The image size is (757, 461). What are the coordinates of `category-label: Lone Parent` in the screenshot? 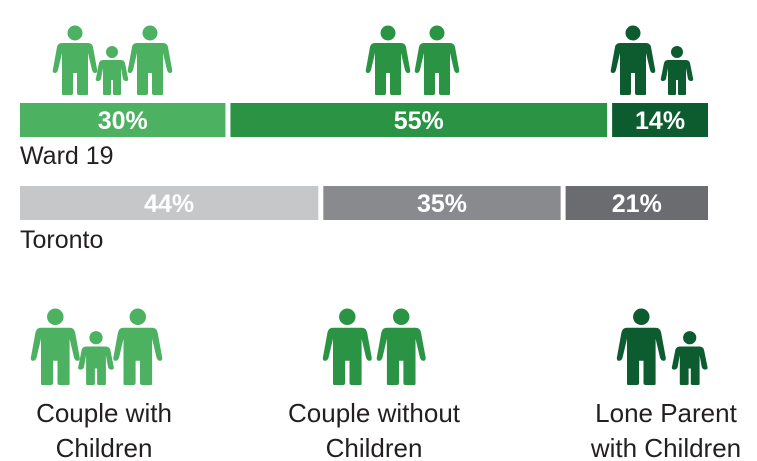 It's located at (666, 413).